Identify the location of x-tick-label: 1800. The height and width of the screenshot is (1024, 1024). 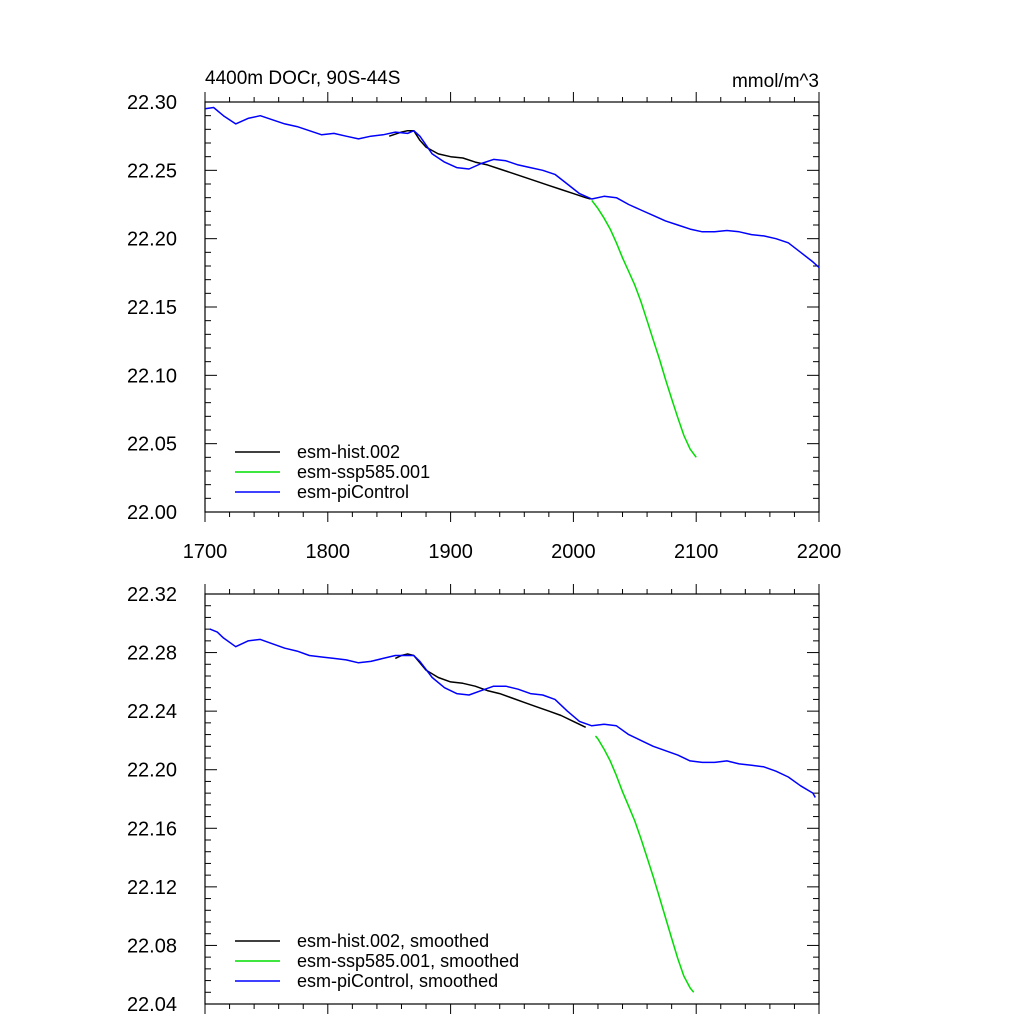
(328, 552).